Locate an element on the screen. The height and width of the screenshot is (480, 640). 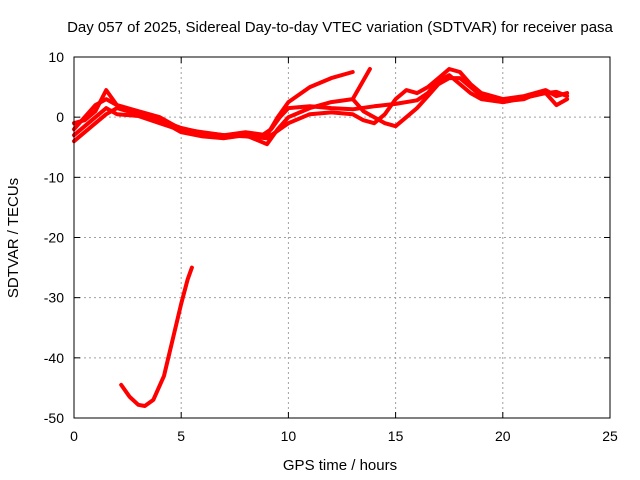
y-axis-label: SDTVAR / TECUs is located at coordinates (13, 238).